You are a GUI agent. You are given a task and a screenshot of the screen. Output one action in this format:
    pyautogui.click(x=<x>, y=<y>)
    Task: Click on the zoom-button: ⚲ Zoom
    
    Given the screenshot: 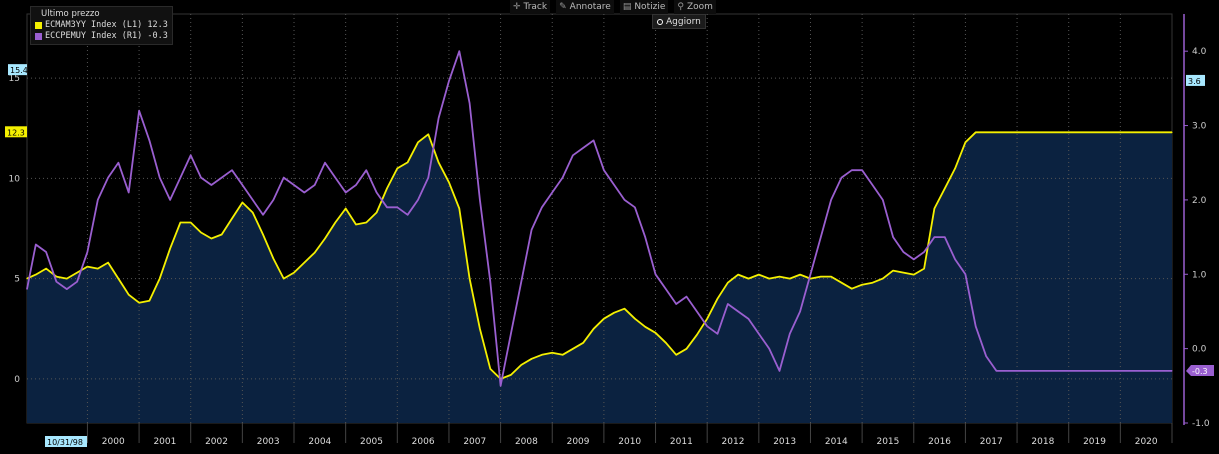 What is the action you would take?
    pyautogui.click(x=695, y=7)
    